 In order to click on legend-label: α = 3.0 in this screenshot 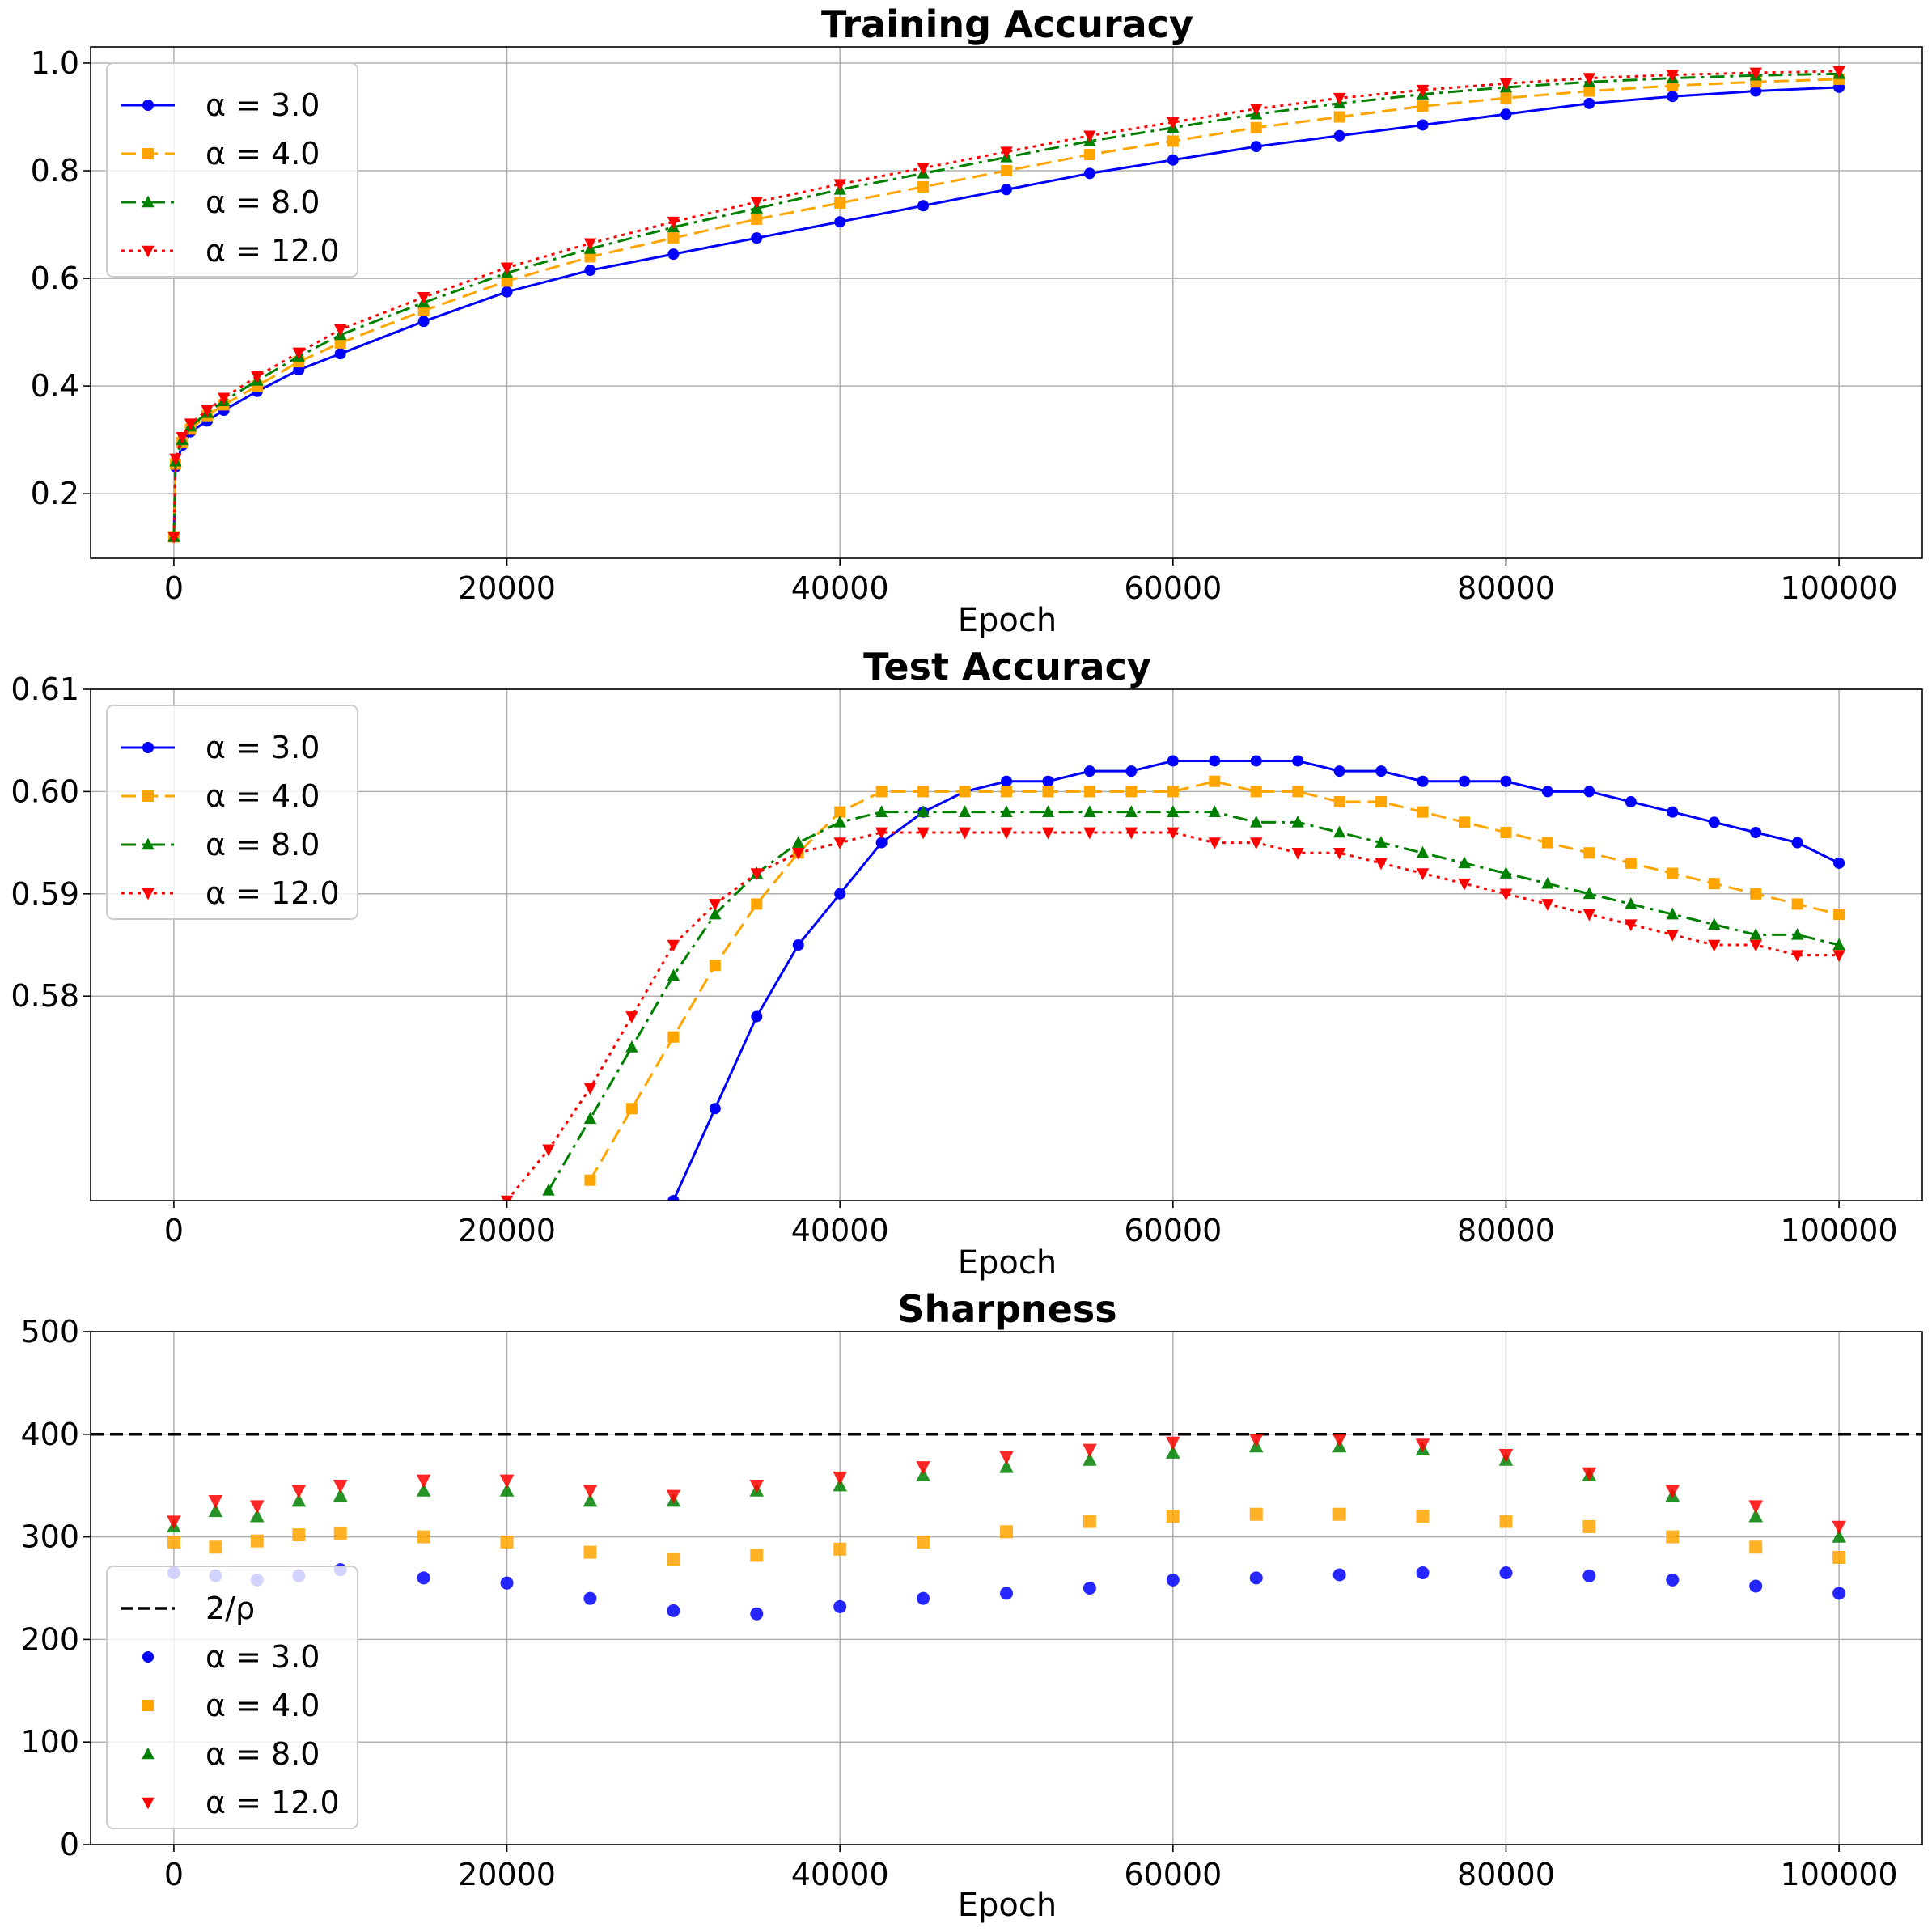, I will do `click(262, 747)`.